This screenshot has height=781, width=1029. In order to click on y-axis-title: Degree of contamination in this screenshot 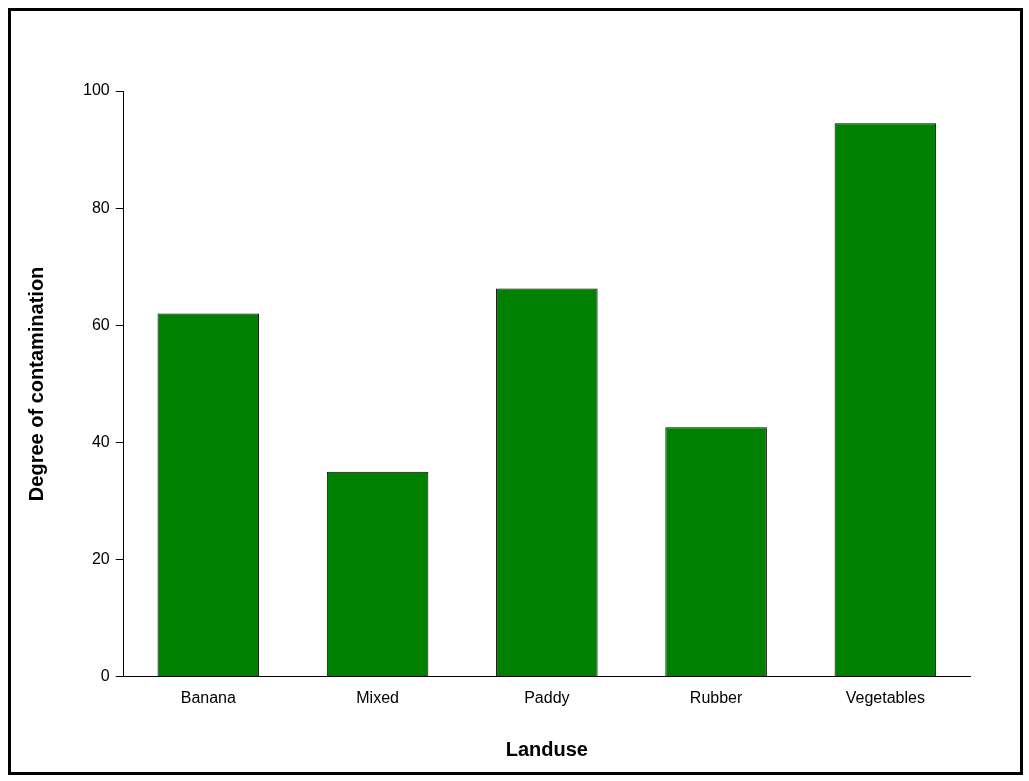, I will do `click(35, 384)`.